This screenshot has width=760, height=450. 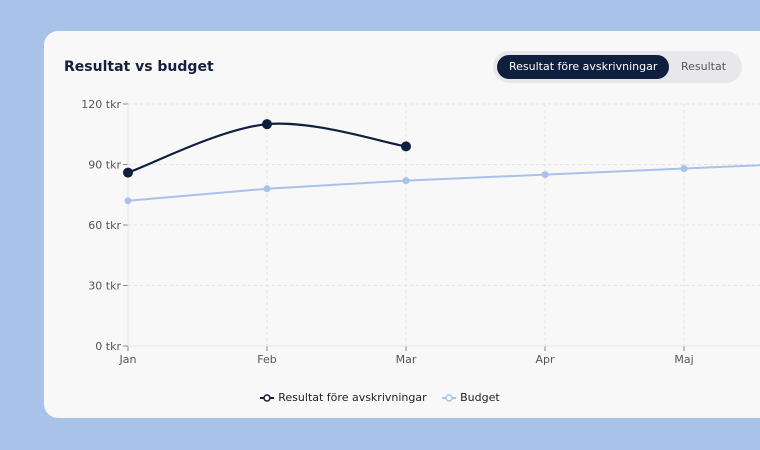 I want to click on y-tick-label: 0 tkr, so click(x=108, y=346).